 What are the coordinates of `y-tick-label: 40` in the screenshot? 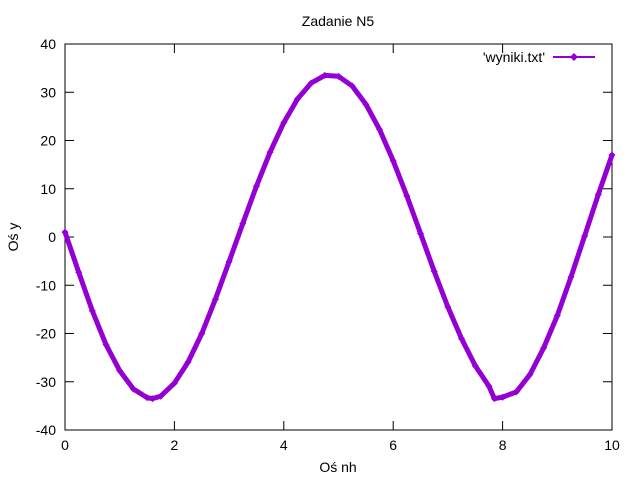 It's located at (48, 44).